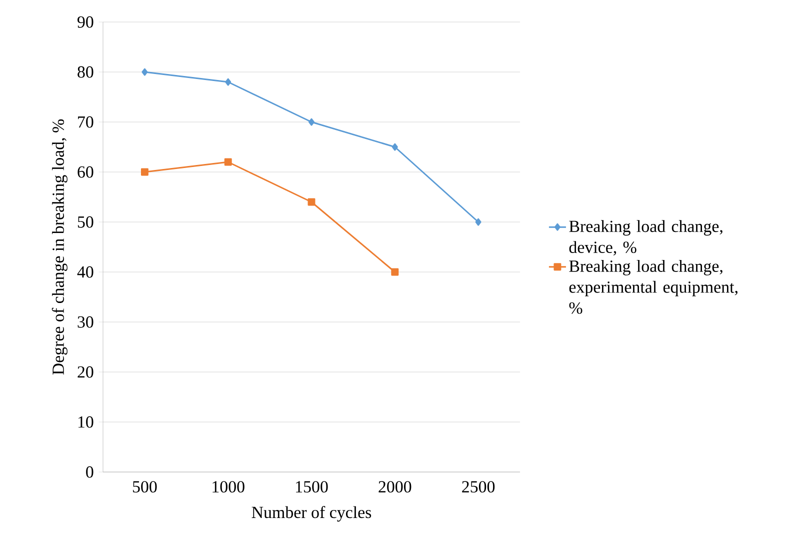 This screenshot has width=792, height=544. What do you see at coordinates (86, 22) in the screenshot?
I see `y-tick-label: 90` at bounding box center [86, 22].